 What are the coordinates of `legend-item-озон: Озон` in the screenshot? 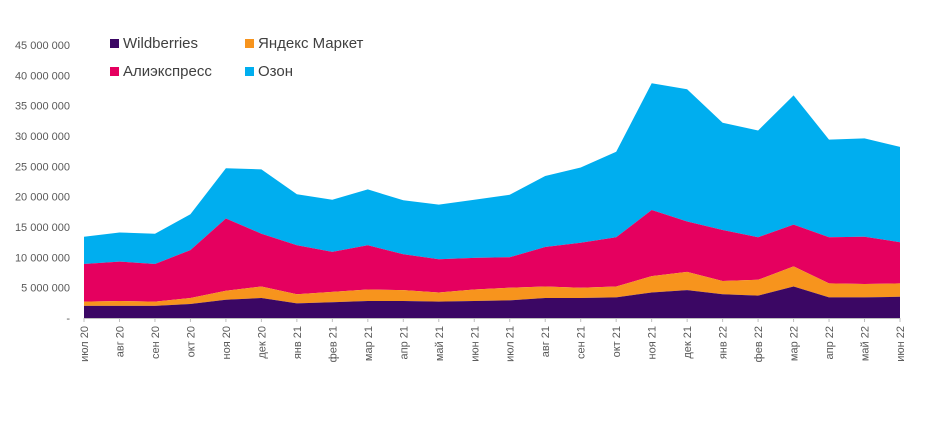 It's located at (269, 71).